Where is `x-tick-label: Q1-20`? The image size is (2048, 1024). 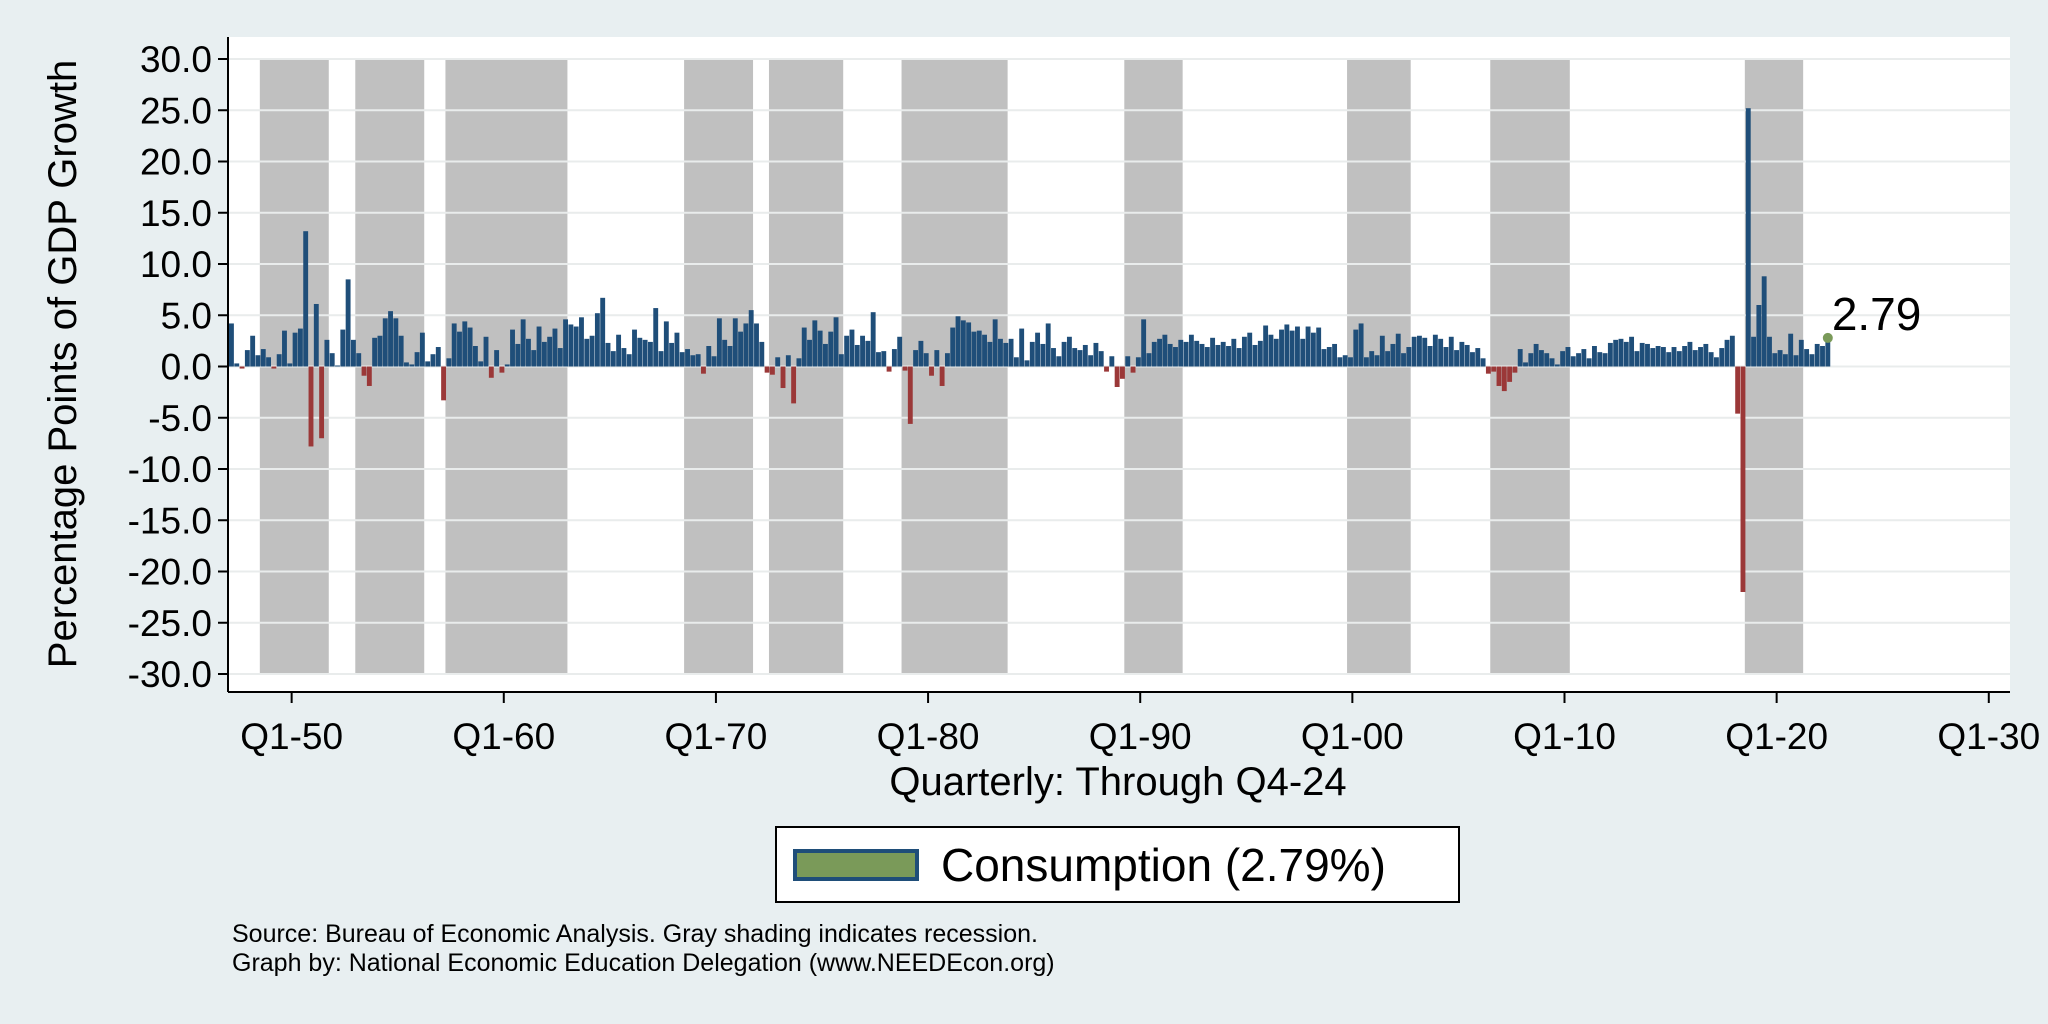
x-tick-label: Q1-20 is located at coordinates (1776, 736).